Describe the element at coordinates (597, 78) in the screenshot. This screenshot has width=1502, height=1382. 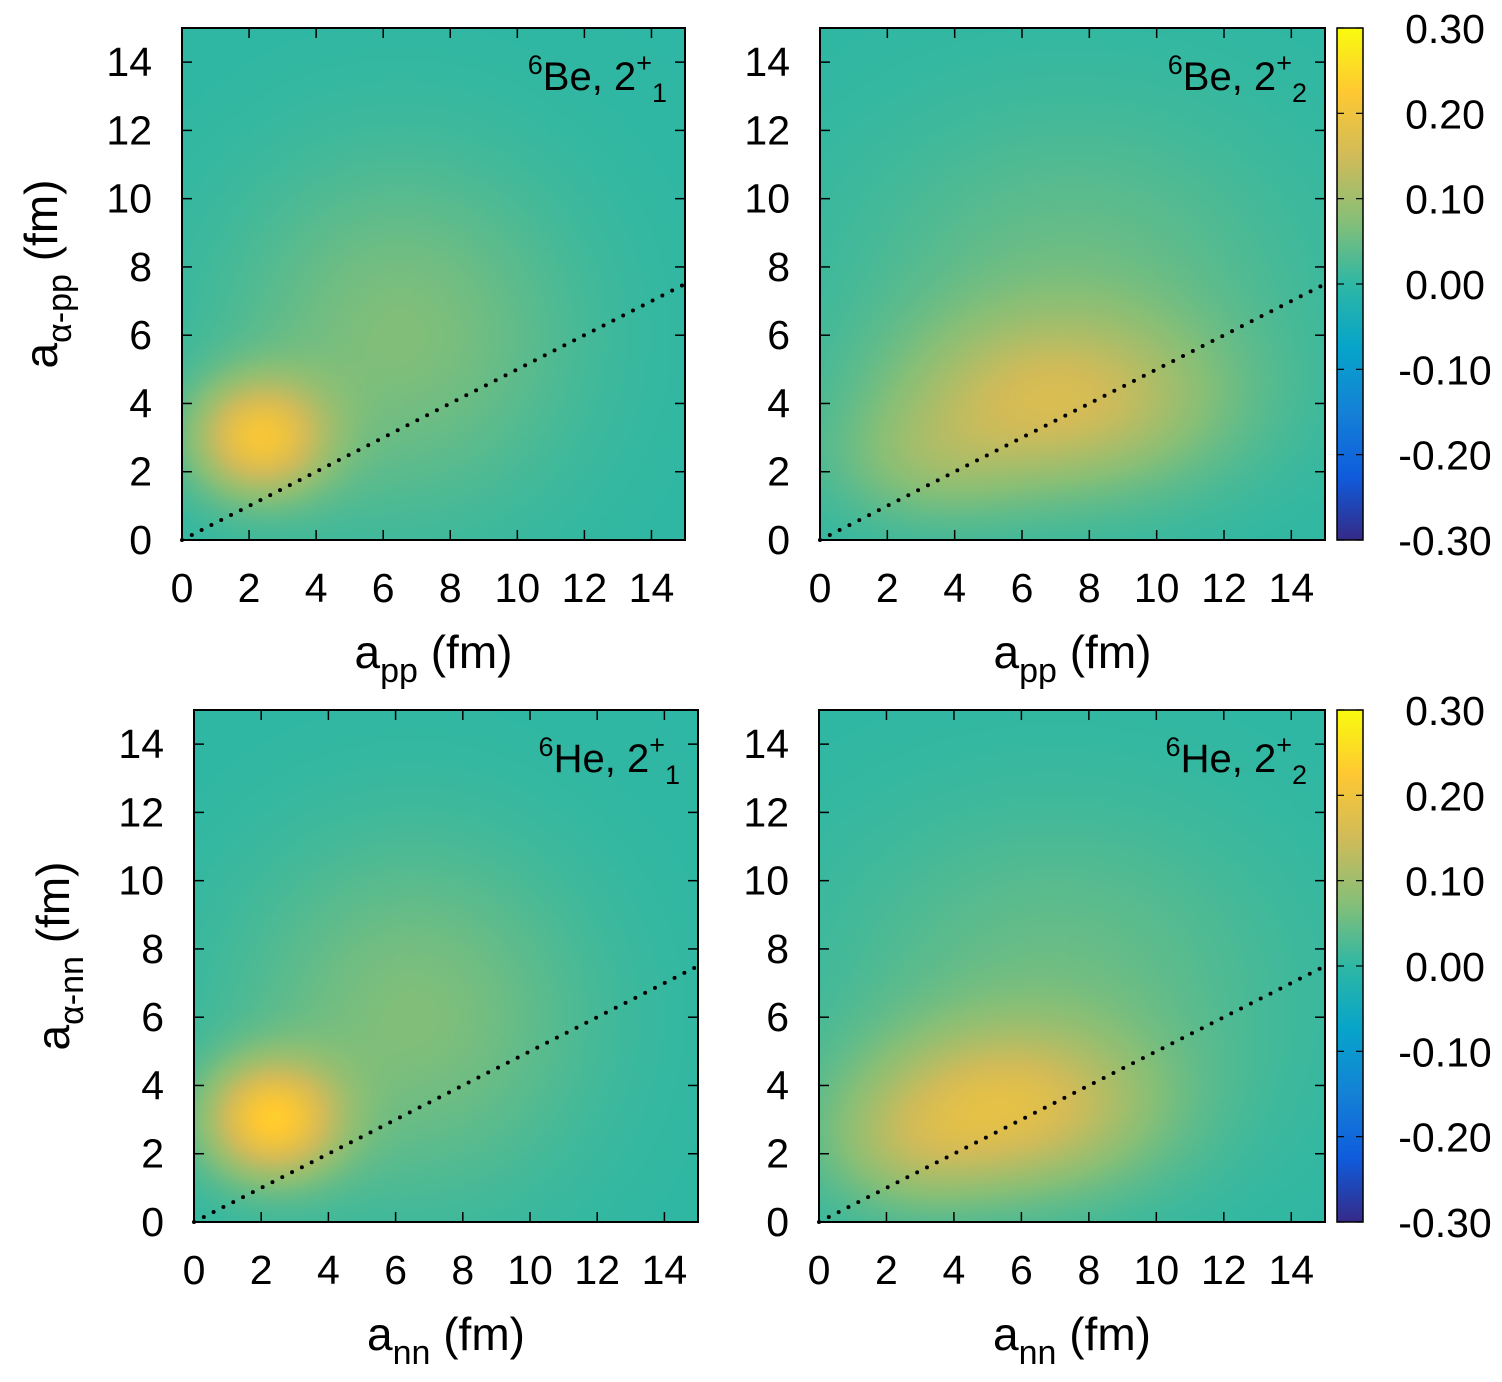
I see `panel-label: 6Be, 2+1` at that location.